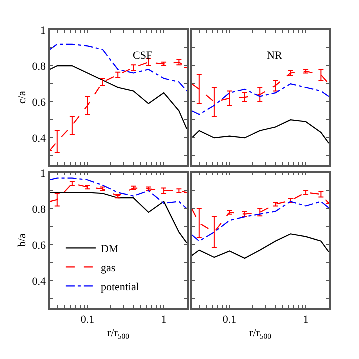 This screenshot has height=359, width=359. Describe the element at coordinates (120, 287) in the screenshot. I see `legend-label: potential` at that location.